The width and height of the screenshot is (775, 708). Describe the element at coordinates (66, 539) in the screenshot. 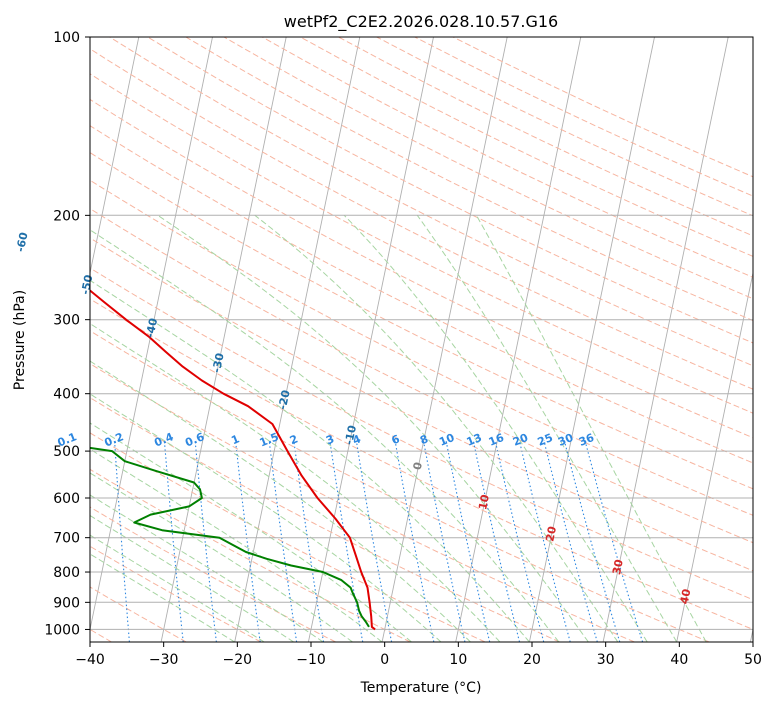

I see `y-tick-label: 700` at that location.